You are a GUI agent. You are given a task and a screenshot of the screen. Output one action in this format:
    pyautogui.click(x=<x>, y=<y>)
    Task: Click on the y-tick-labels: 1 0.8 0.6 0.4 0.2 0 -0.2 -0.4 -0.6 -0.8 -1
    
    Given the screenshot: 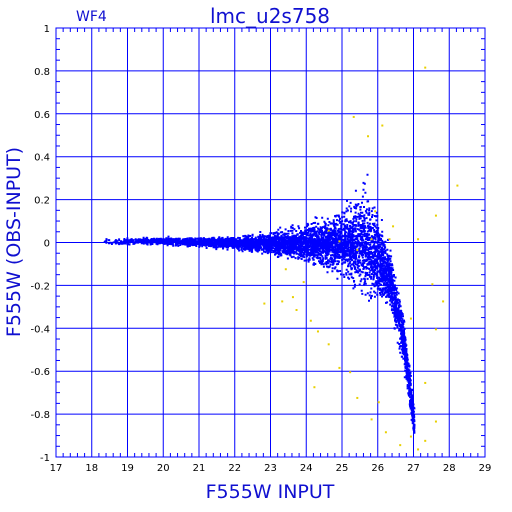 What is the action you would take?
    pyautogui.click(x=40, y=244)
    